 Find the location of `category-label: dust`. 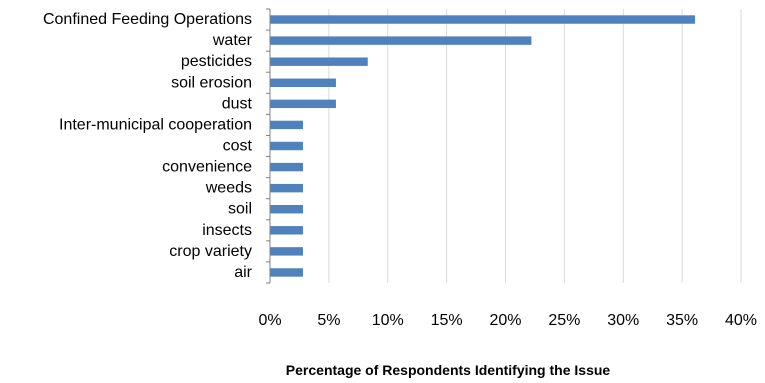

category-label: dust is located at coordinates (237, 103).